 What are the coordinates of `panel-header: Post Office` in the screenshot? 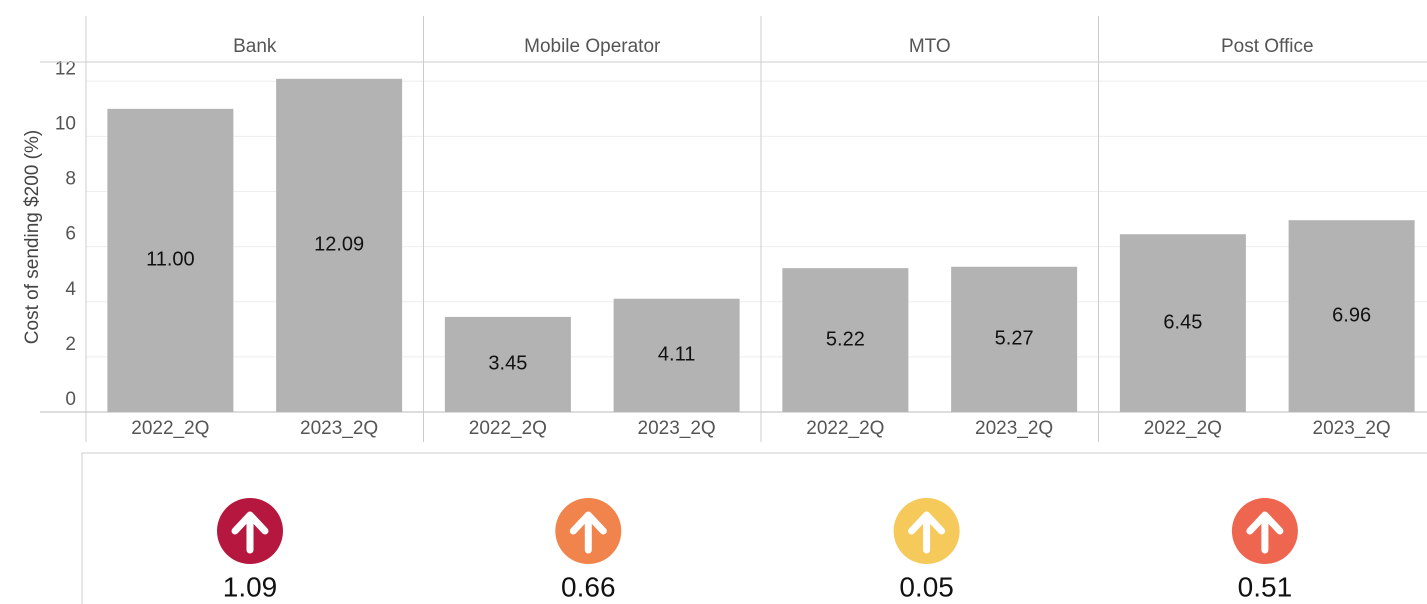 It's located at (1267, 46).